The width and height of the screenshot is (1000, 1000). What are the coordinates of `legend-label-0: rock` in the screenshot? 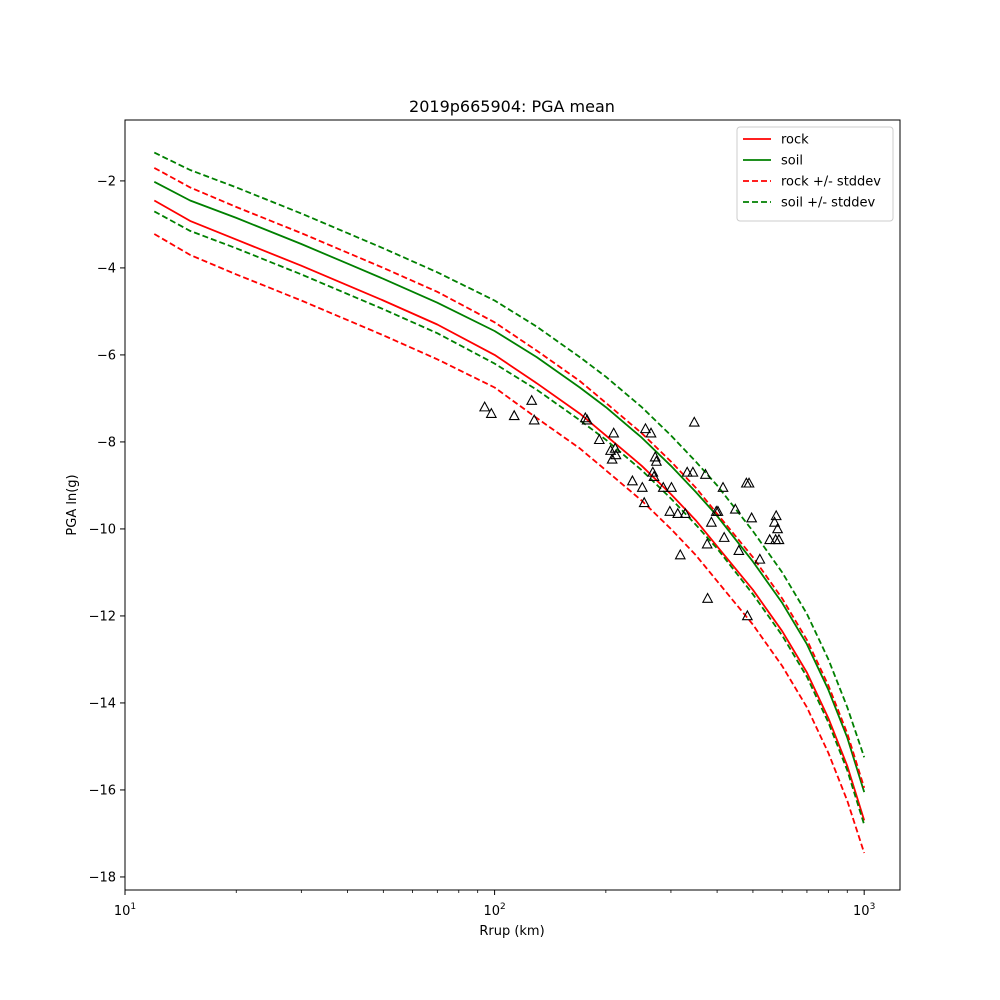 It's located at (795, 140).